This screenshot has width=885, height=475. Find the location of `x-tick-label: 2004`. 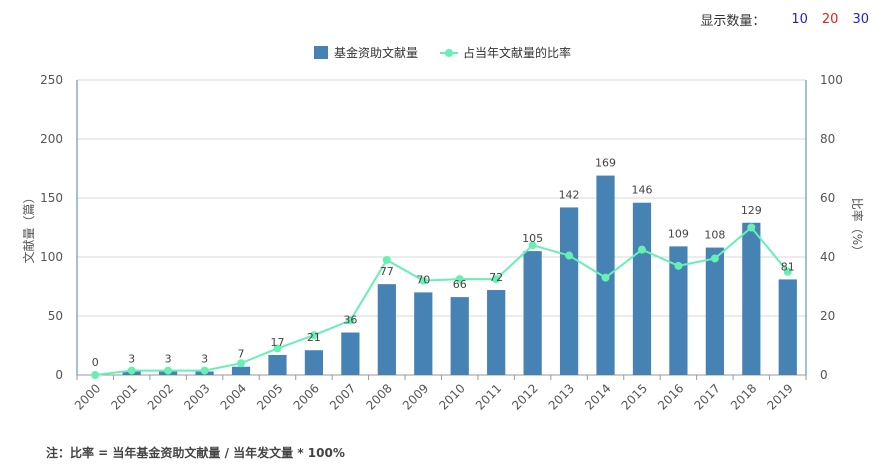

x-tick-label: 2004 is located at coordinates (233, 396).